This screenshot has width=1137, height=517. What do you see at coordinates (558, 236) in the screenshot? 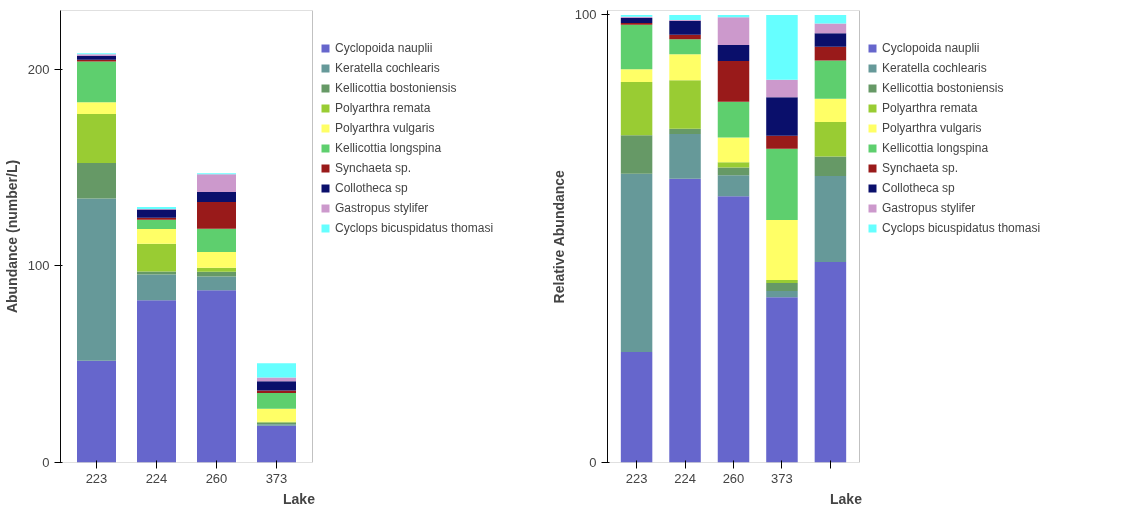
I see `y-axis-title: Relative Abundance` at bounding box center [558, 236].